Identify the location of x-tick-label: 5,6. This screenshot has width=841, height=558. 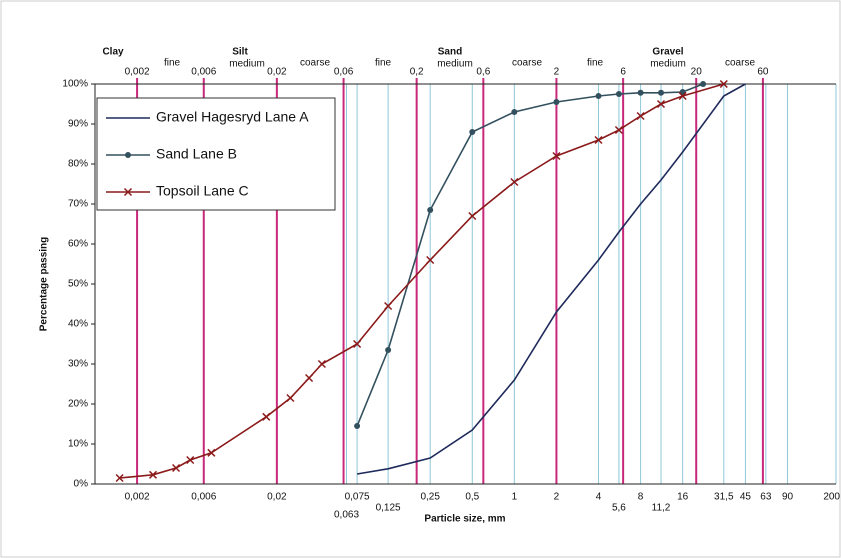
(619, 508).